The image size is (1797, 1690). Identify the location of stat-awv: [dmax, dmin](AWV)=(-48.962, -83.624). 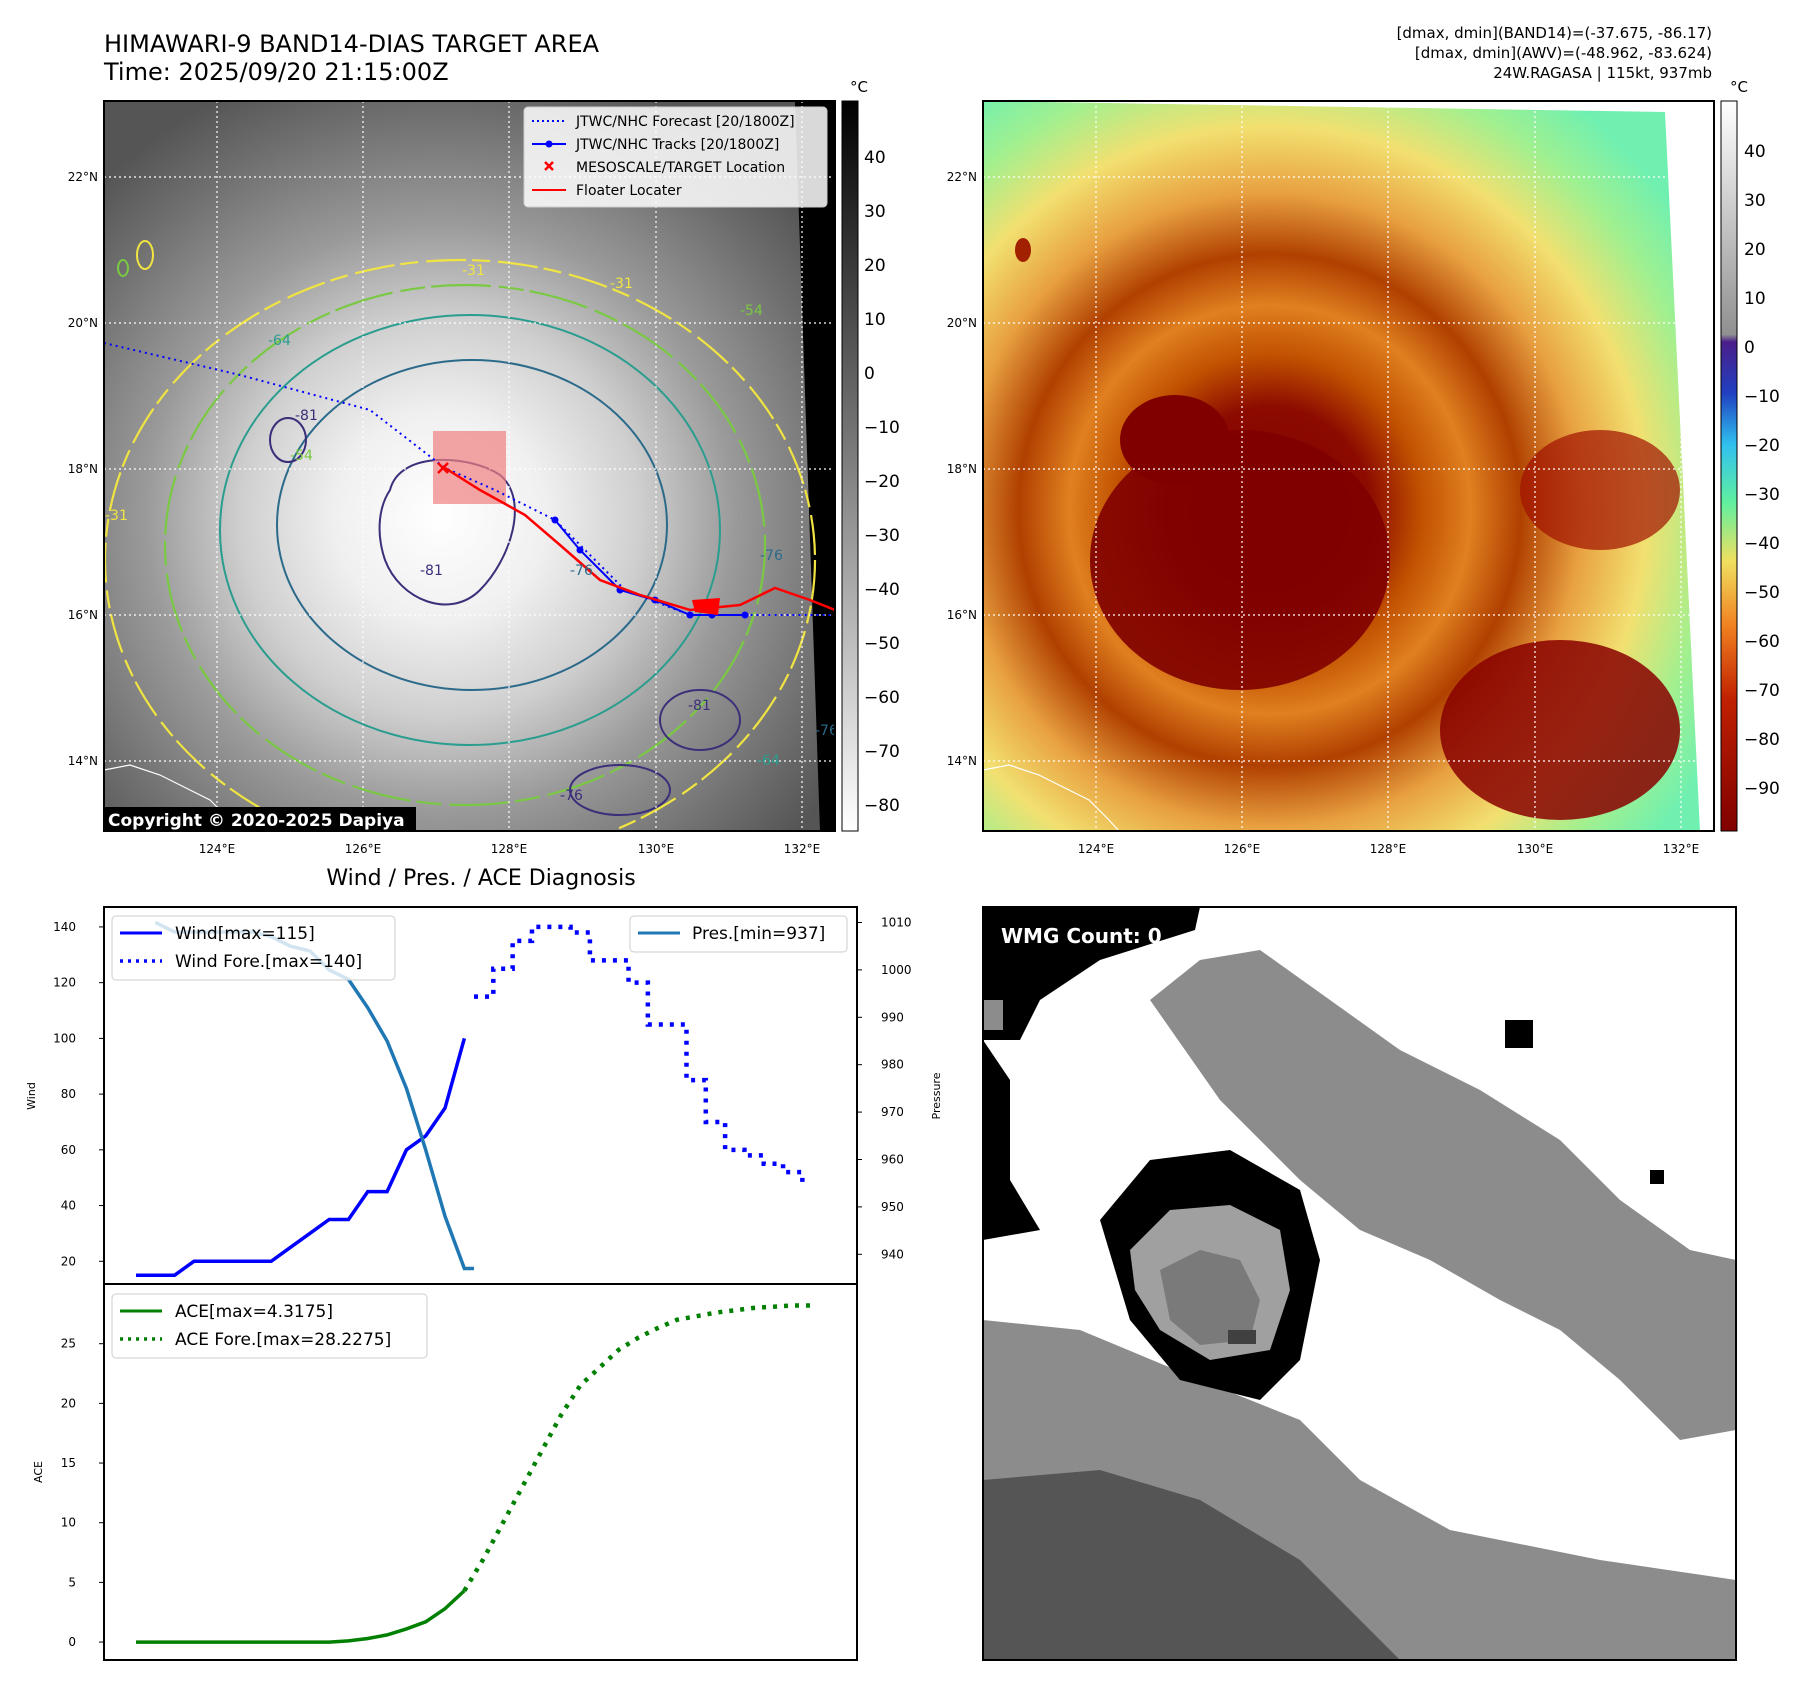
(1563, 53).